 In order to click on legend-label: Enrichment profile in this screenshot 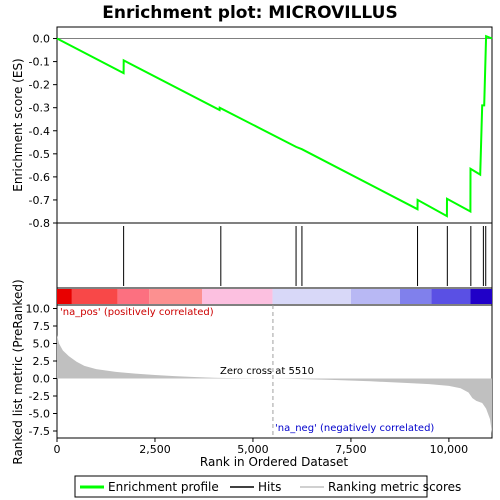, I will do `click(163, 487)`.